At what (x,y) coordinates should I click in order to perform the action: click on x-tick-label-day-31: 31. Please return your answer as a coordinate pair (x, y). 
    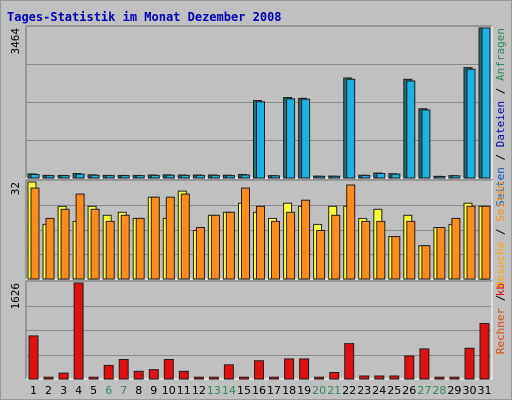
    Looking at the image, I should click on (485, 390).